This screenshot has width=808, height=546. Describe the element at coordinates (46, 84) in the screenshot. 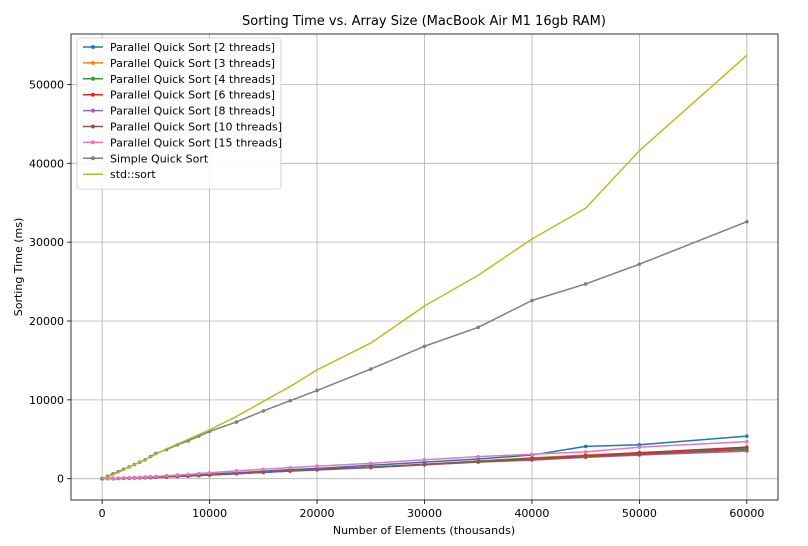

I see `y-tick-label: 50000` at that location.